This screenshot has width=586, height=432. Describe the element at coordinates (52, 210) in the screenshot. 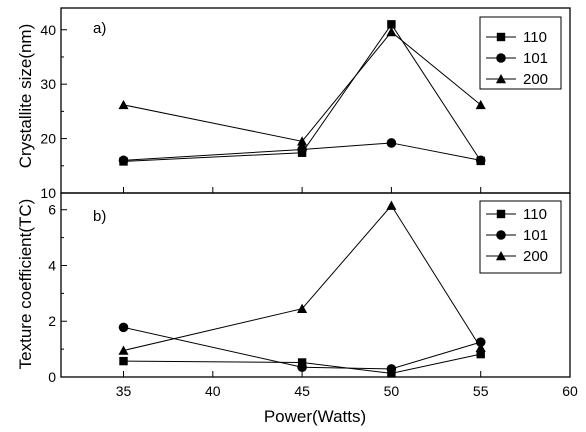

I see `panel-b-ytick-label: 6` at that location.